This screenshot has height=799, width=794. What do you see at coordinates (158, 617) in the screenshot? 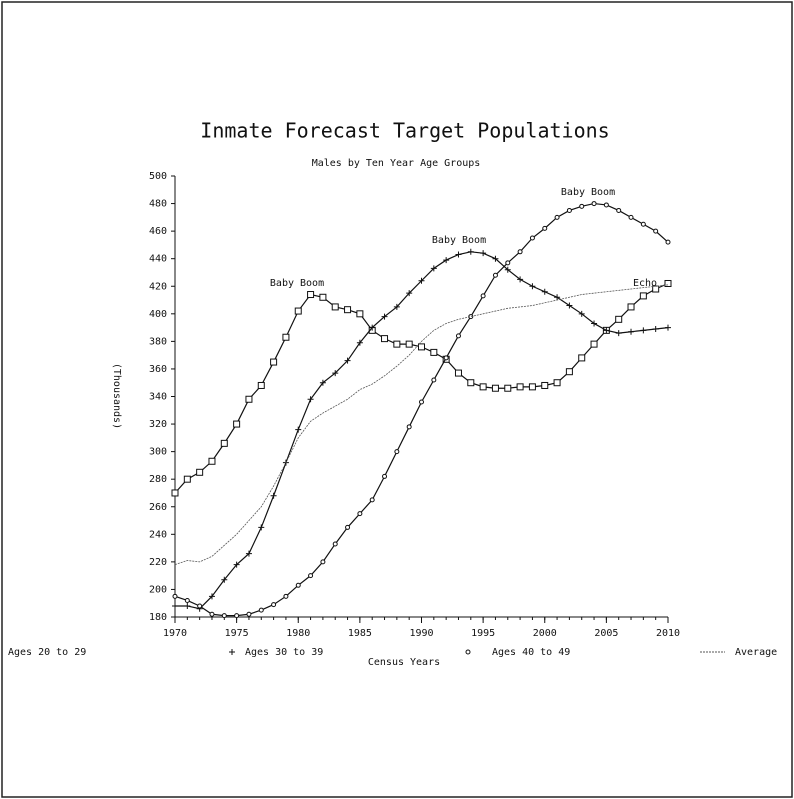
I see `y-tick-label: 180` at bounding box center [158, 617].